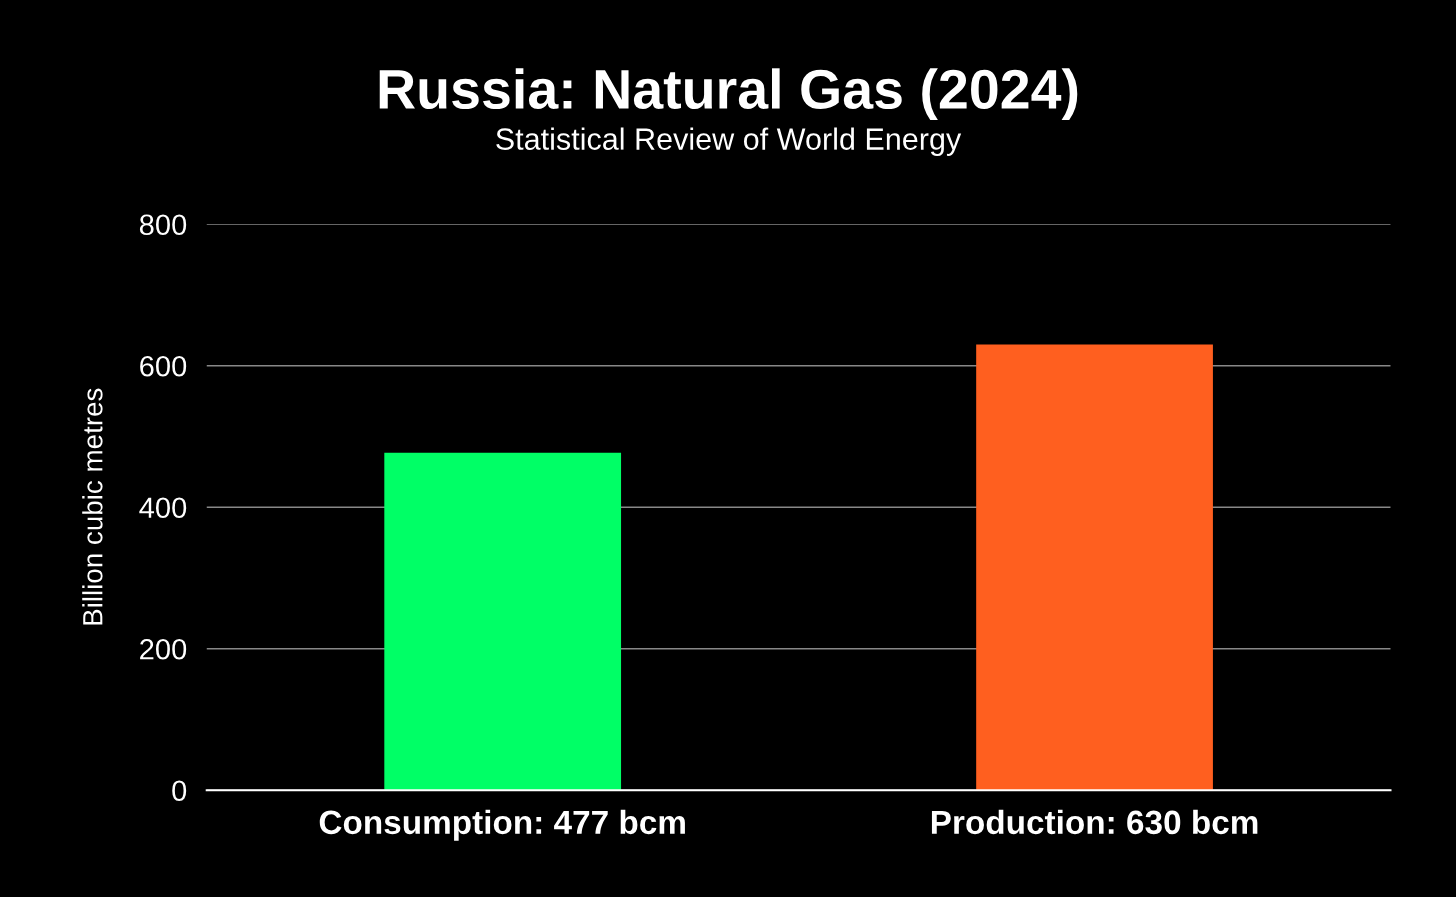 The image size is (1456, 897). Describe the element at coordinates (92, 506) in the screenshot. I see `y-axis-title: Billion cubic metres` at that location.